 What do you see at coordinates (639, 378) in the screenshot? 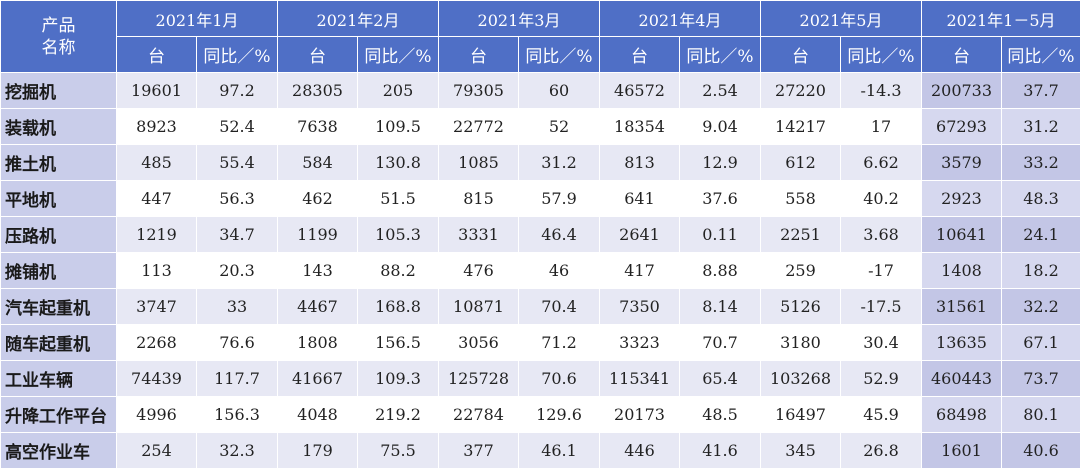
I see `units-cell: 115341` at bounding box center [639, 378].